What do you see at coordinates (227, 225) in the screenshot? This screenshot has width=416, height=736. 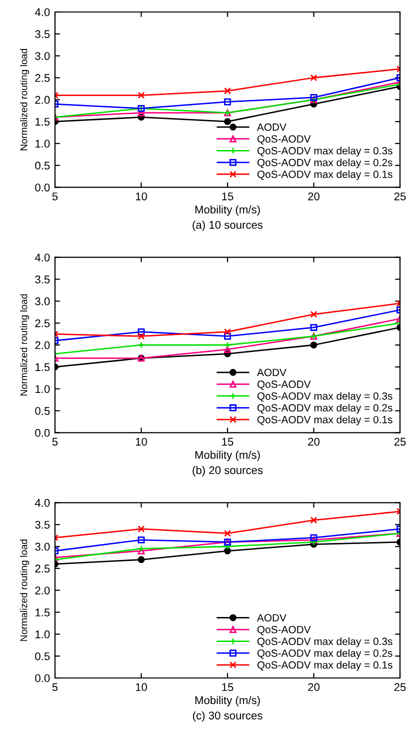 I see `text: (a) 10 sources` at bounding box center [227, 225].